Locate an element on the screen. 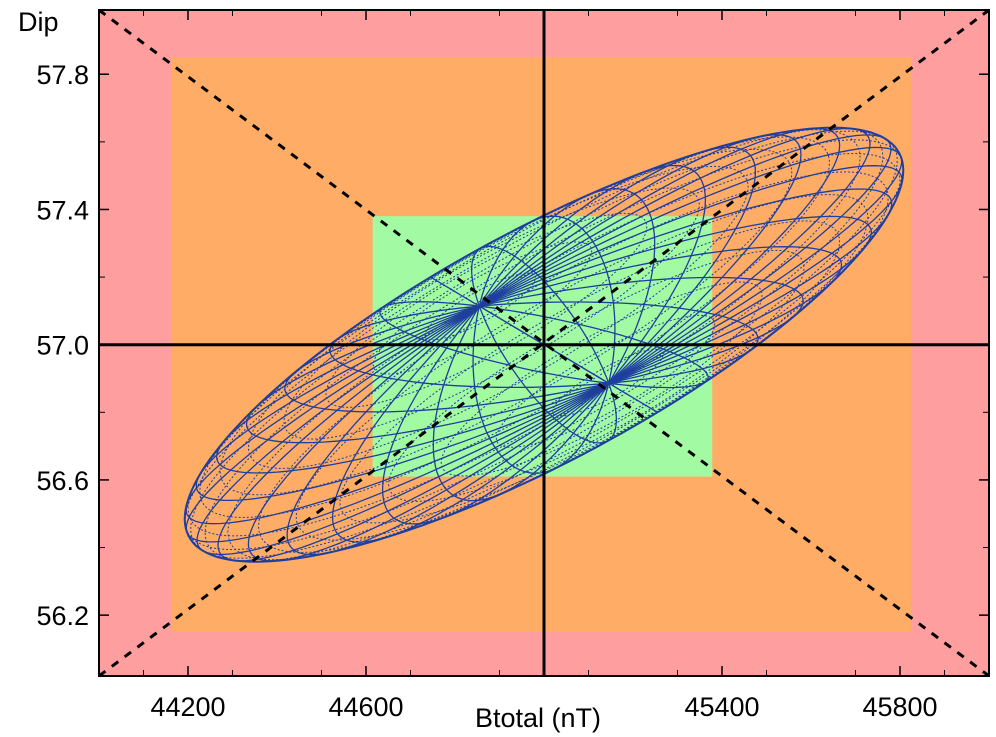 The width and height of the screenshot is (996, 737). y-tick-label: 57.0 is located at coordinates (62, 346).